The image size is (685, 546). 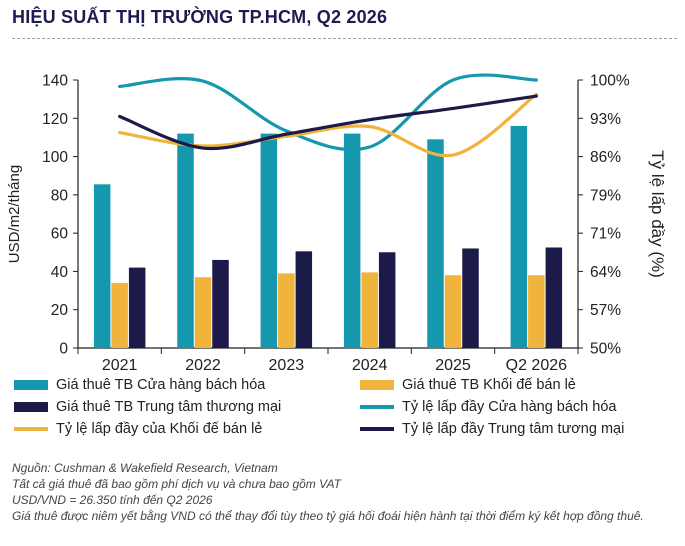 What do you see at coordinates (605, 119) in the screenshot?
I see `y-tick-label-right: 93%` at bounding box center [605, 119].